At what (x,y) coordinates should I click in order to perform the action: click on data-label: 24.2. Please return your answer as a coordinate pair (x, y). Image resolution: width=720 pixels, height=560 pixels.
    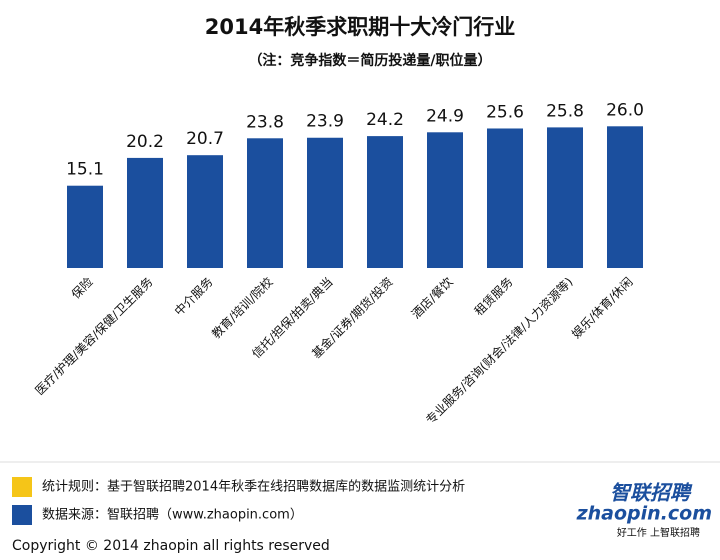
    Looking at the image, I should click on (385, 120).